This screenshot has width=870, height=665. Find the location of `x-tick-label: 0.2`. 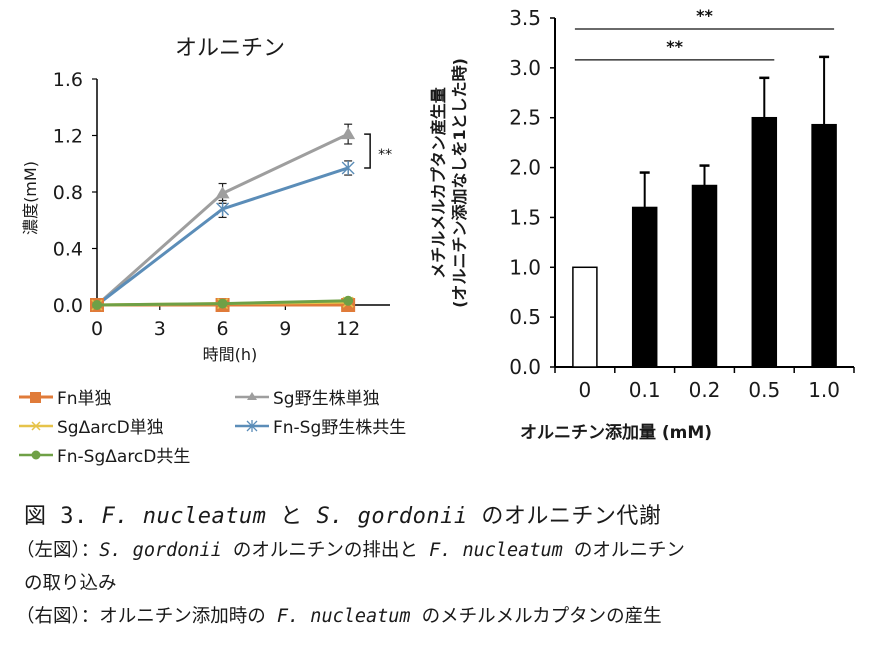

x-tick-label: 0.2 is located at coordinates (705, 390).